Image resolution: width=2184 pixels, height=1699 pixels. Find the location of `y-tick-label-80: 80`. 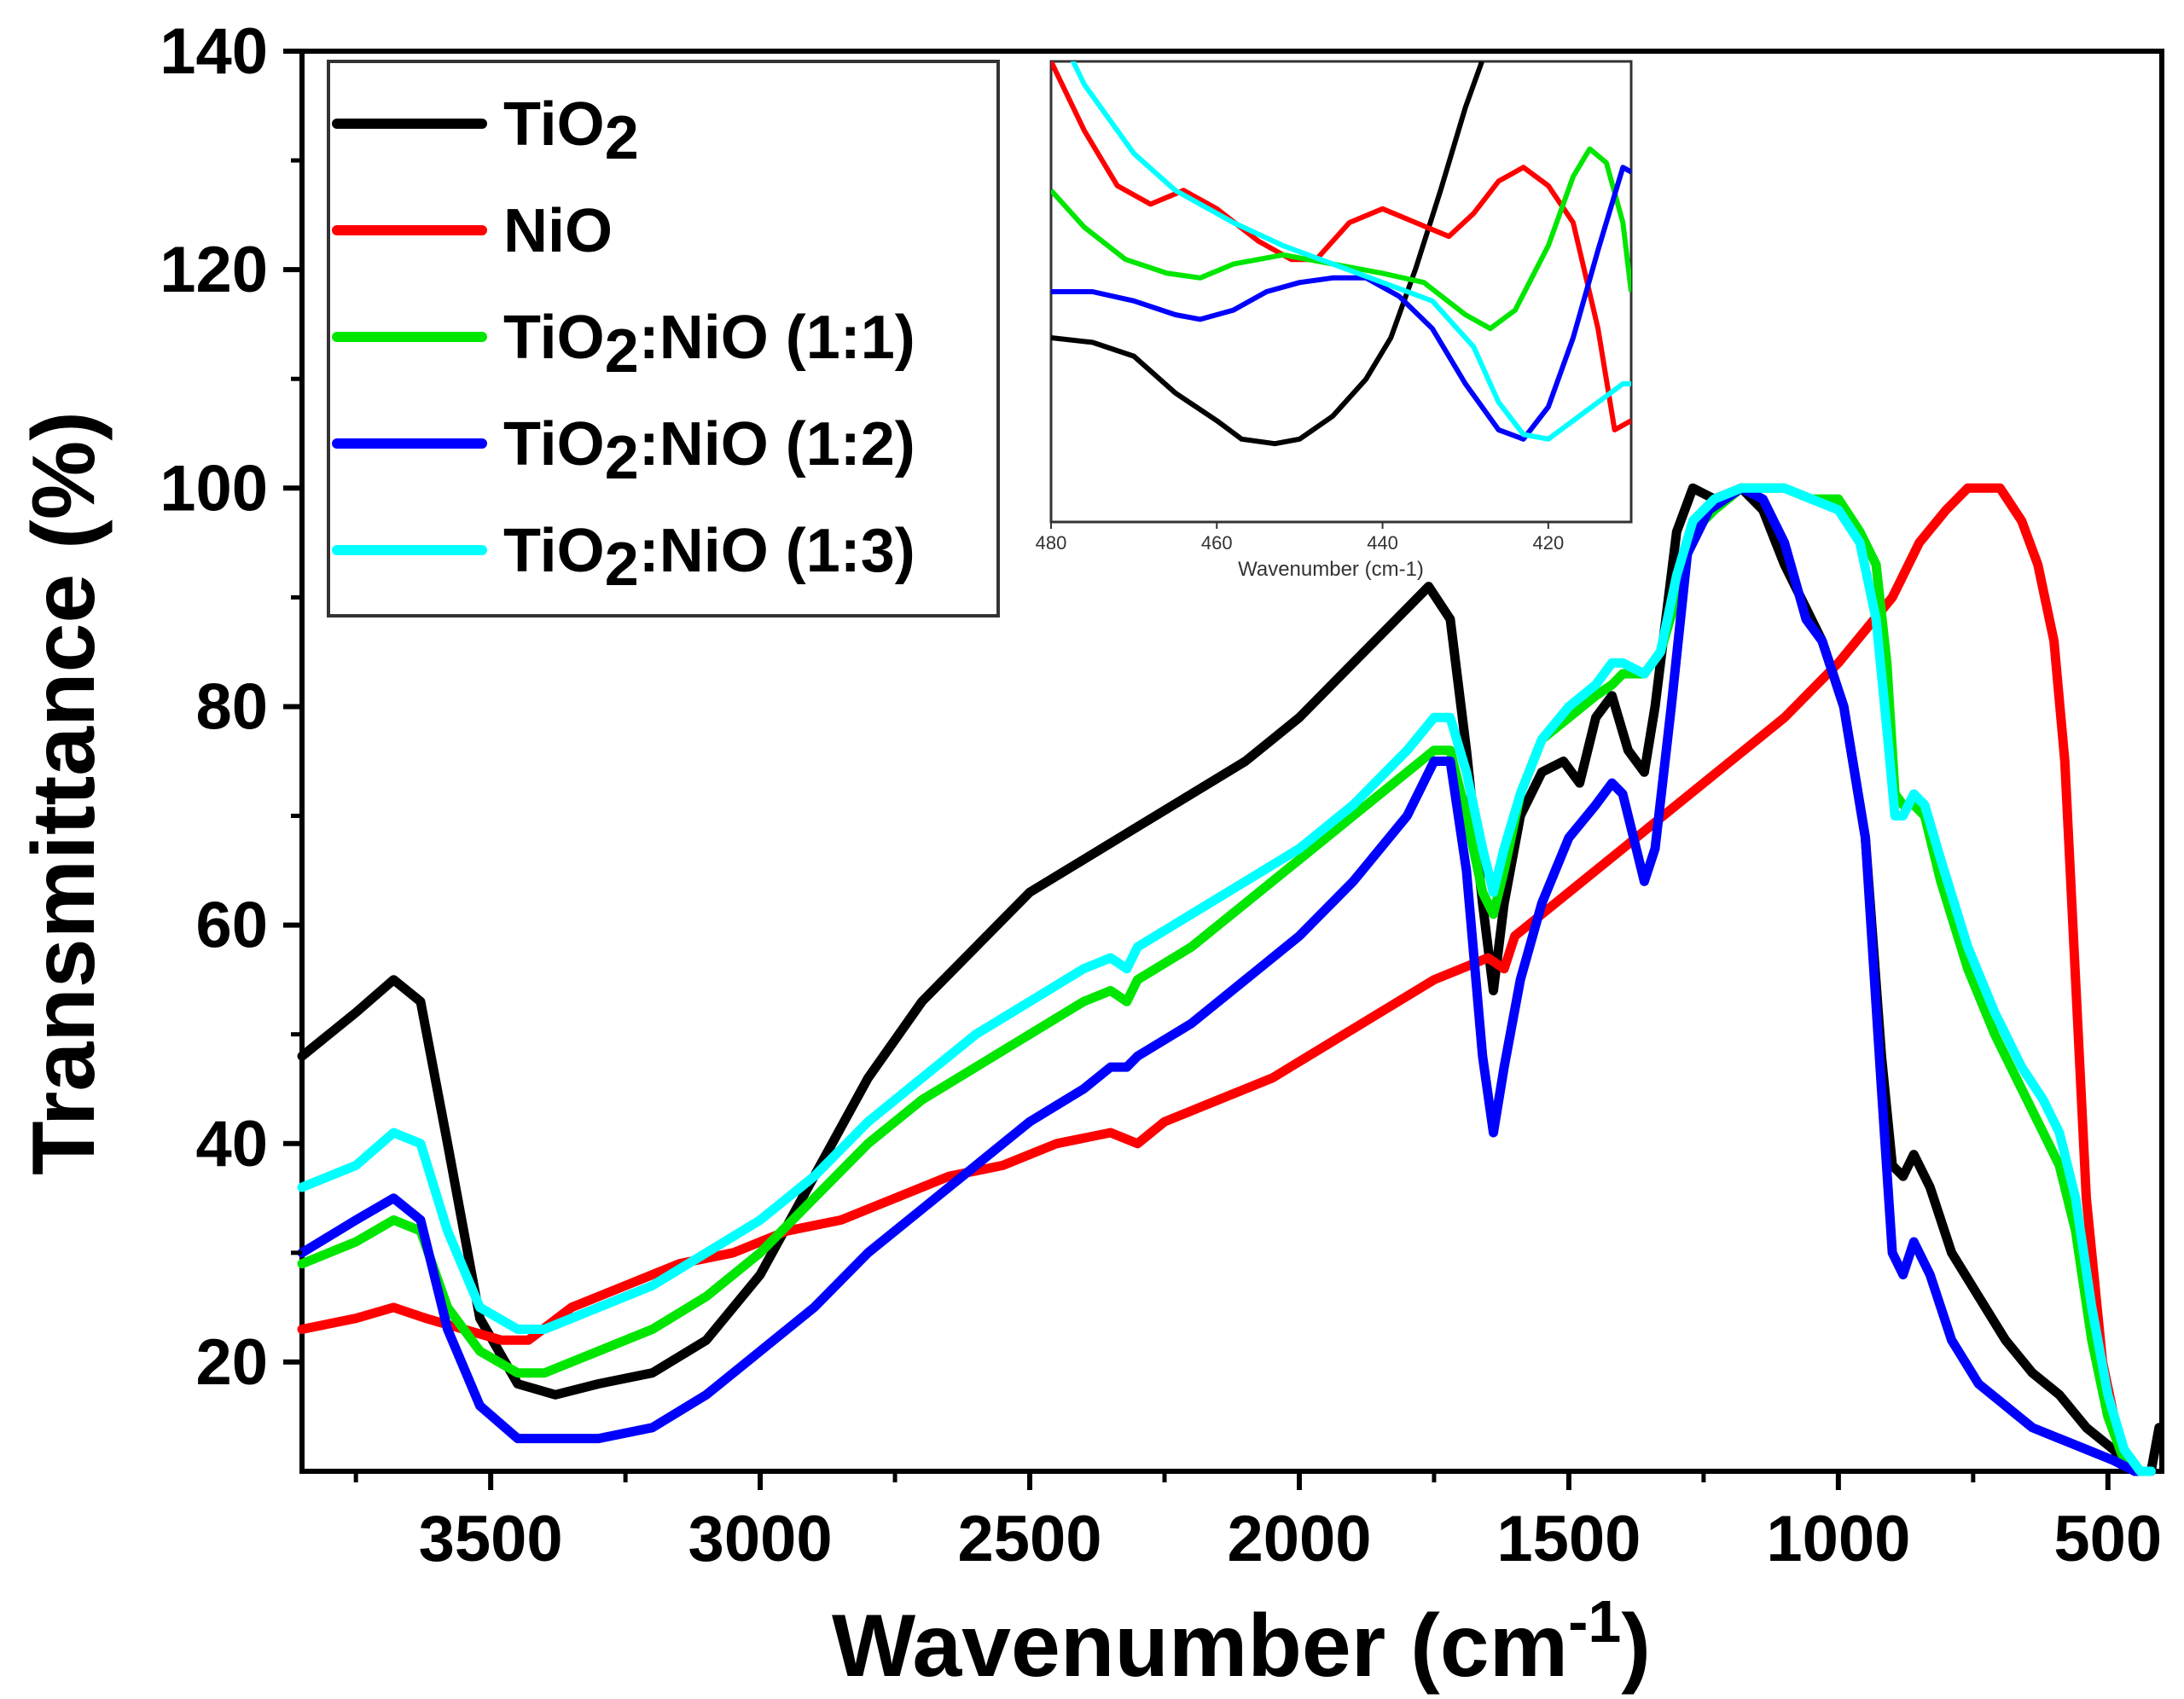

y-tick-label-80: 80 is located at coordinates (231, 706).